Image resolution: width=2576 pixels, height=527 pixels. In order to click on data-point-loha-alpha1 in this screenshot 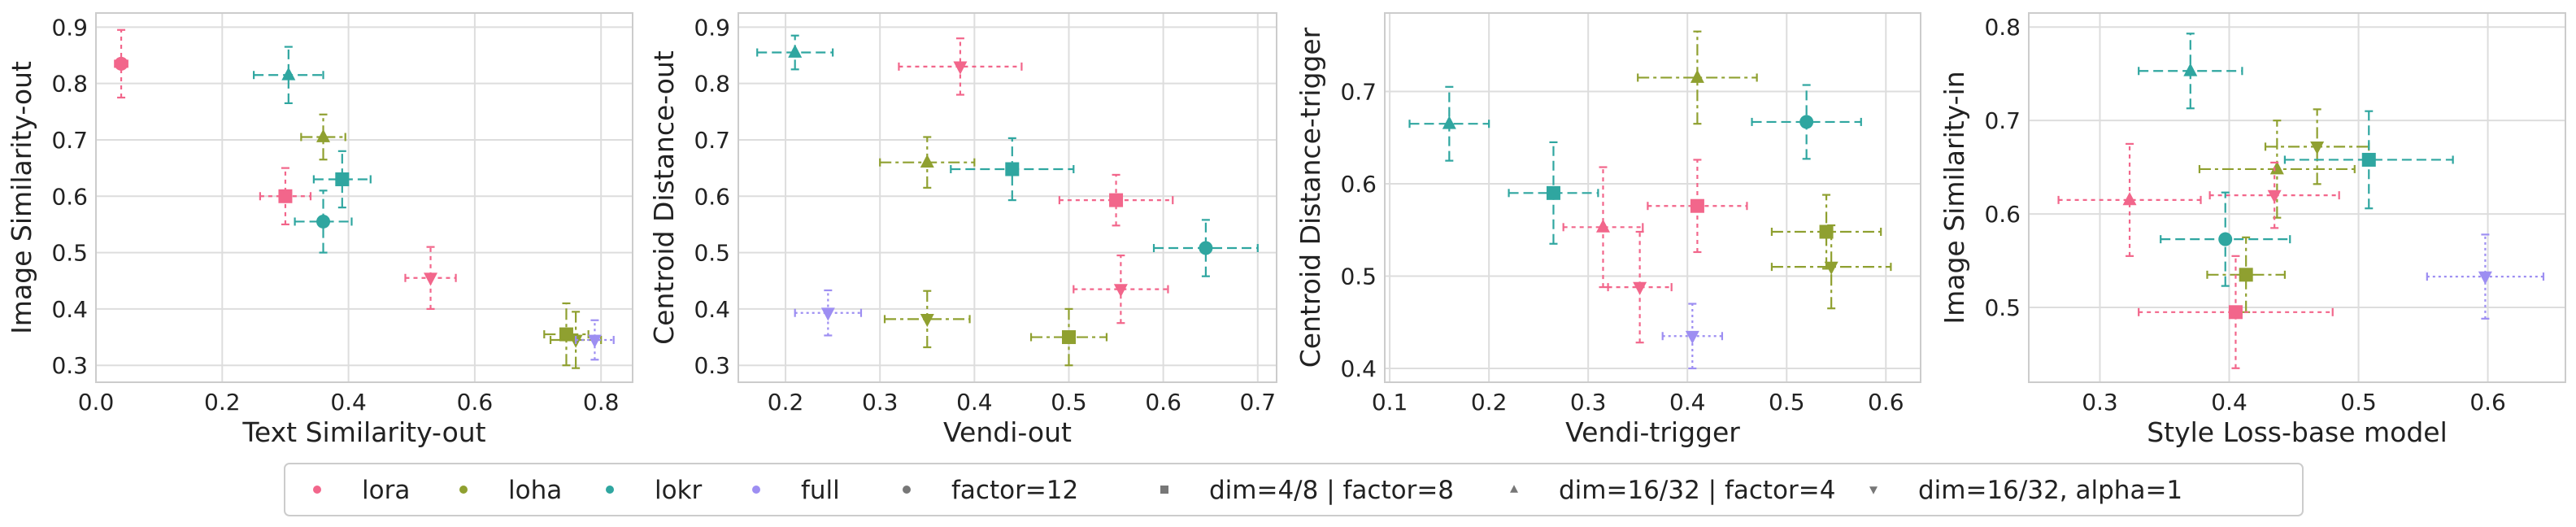, I will do `click(1831, 267)`.